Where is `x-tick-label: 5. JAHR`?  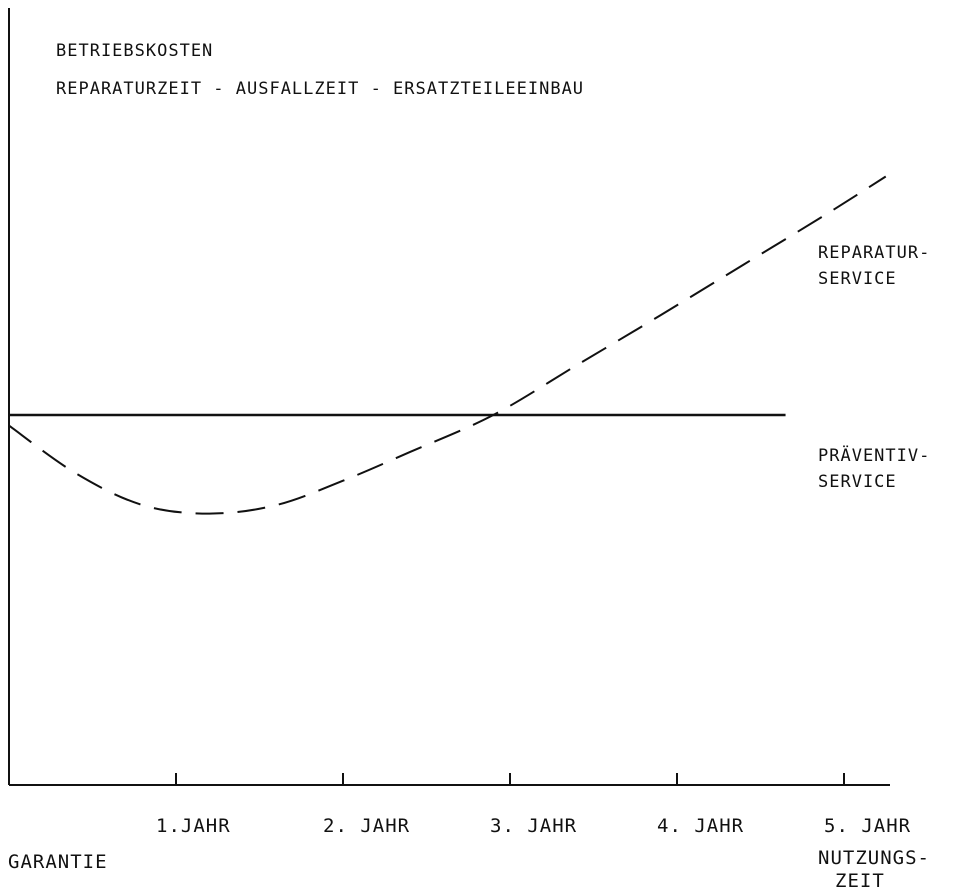
x-tick-label: 5. JAHR is located at coordinates (867, 826).